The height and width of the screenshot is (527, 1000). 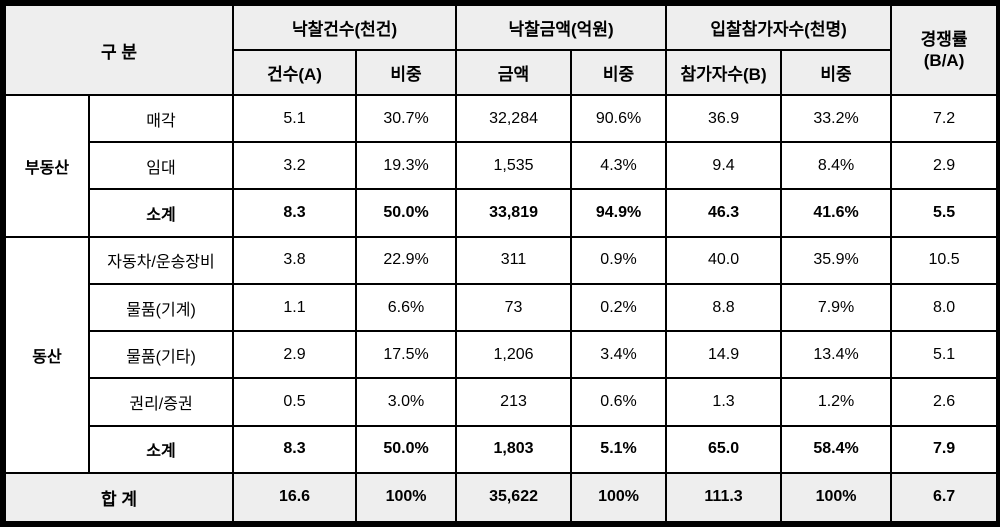 I want to click on subheader-count-a: 건수(A), so click(x=295, y=72).